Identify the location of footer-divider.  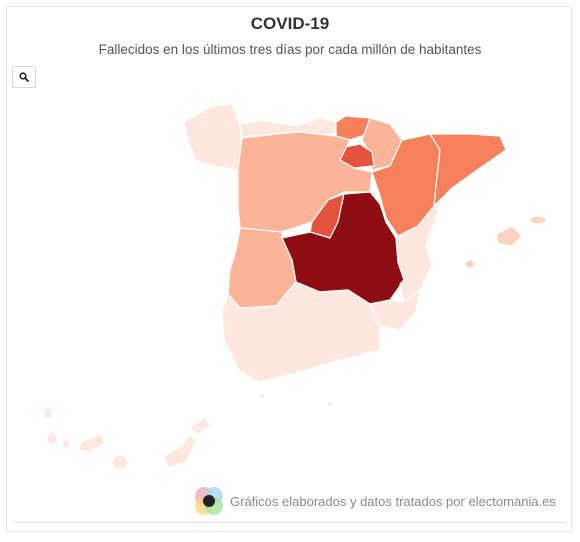
(290, 522).